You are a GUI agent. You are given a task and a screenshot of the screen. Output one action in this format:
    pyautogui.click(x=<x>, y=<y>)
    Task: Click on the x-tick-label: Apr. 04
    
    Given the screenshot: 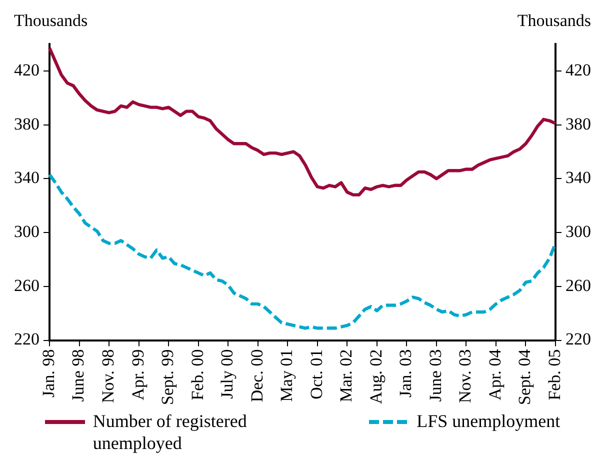 What is the action you would take?
    pyautogui.click(x=494, y=374)
    